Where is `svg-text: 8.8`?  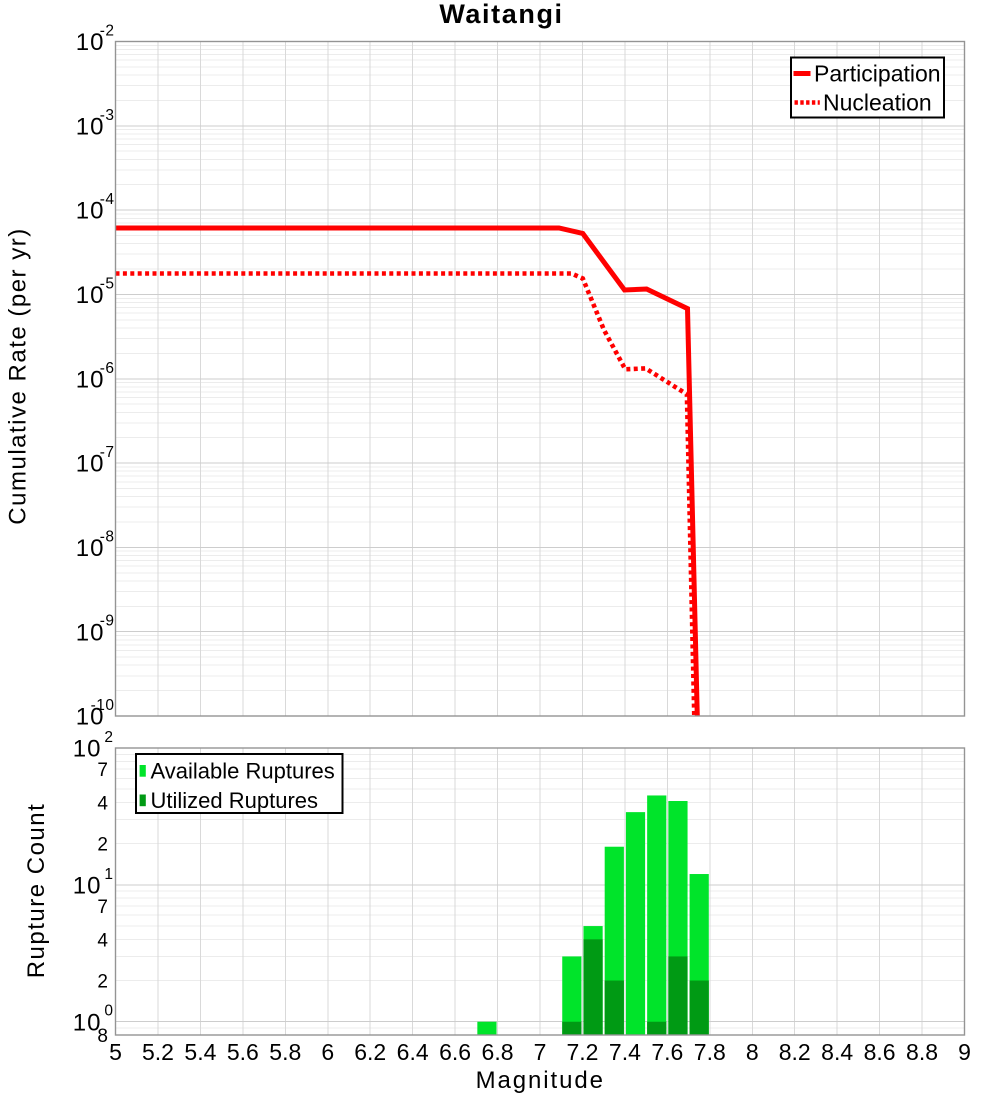
svg-text: 8.8 is located at coordinates (922, 1052).